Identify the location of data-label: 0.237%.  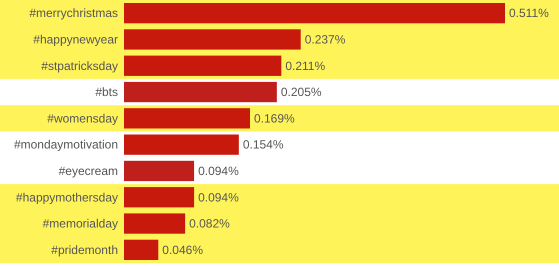
(325, 39).